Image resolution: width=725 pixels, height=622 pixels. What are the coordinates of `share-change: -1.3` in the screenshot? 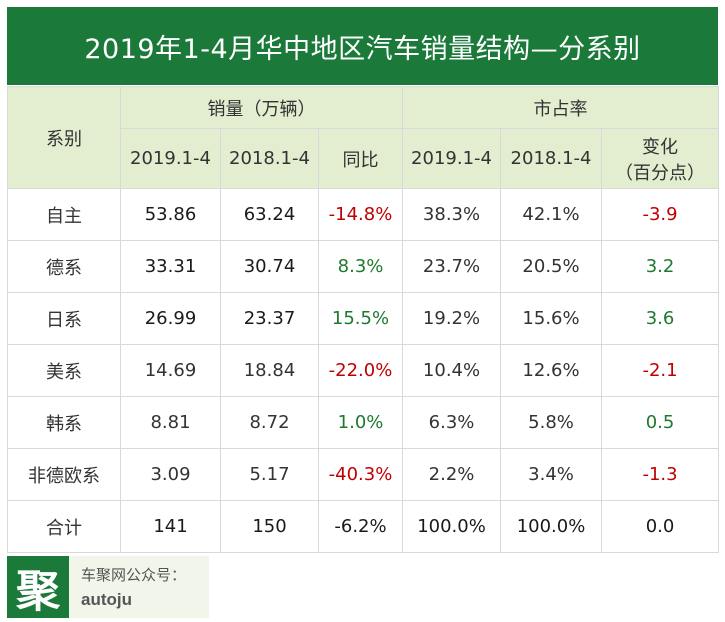 It's located at (660, 474).